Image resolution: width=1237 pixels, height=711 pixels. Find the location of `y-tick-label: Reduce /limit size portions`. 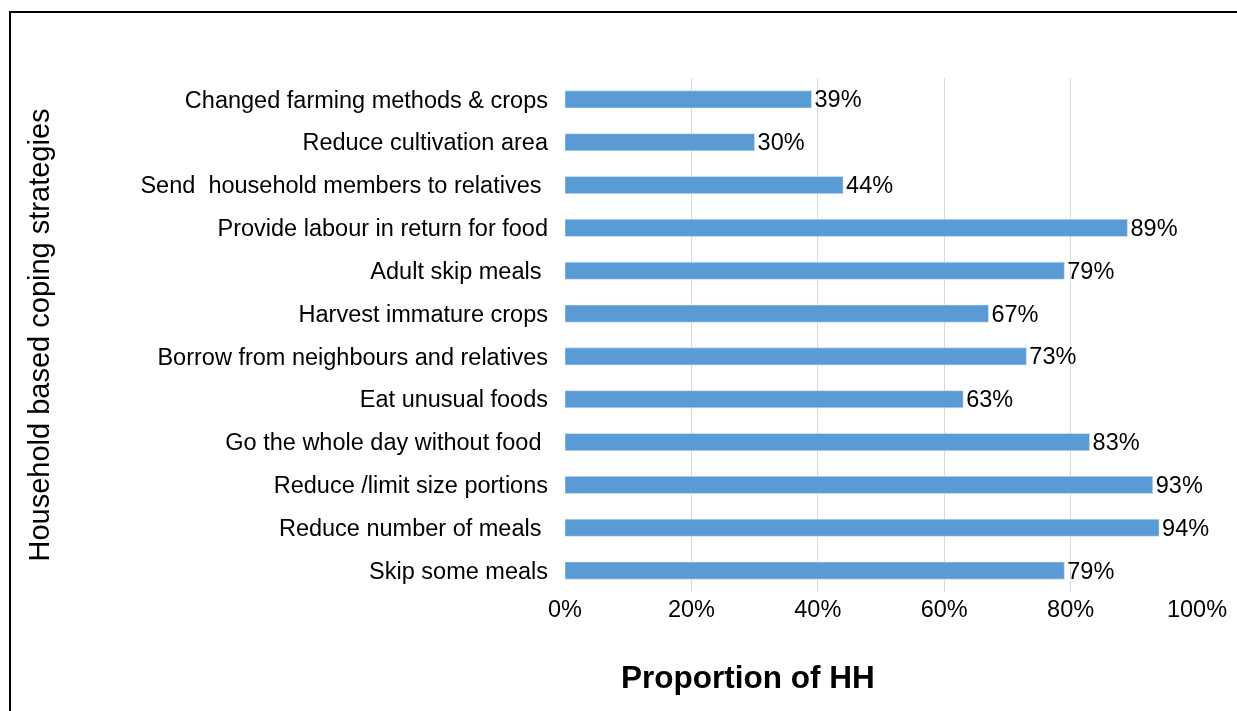

y-tick-label: Reduce /limit size portions is located at coordinates (410, 485).